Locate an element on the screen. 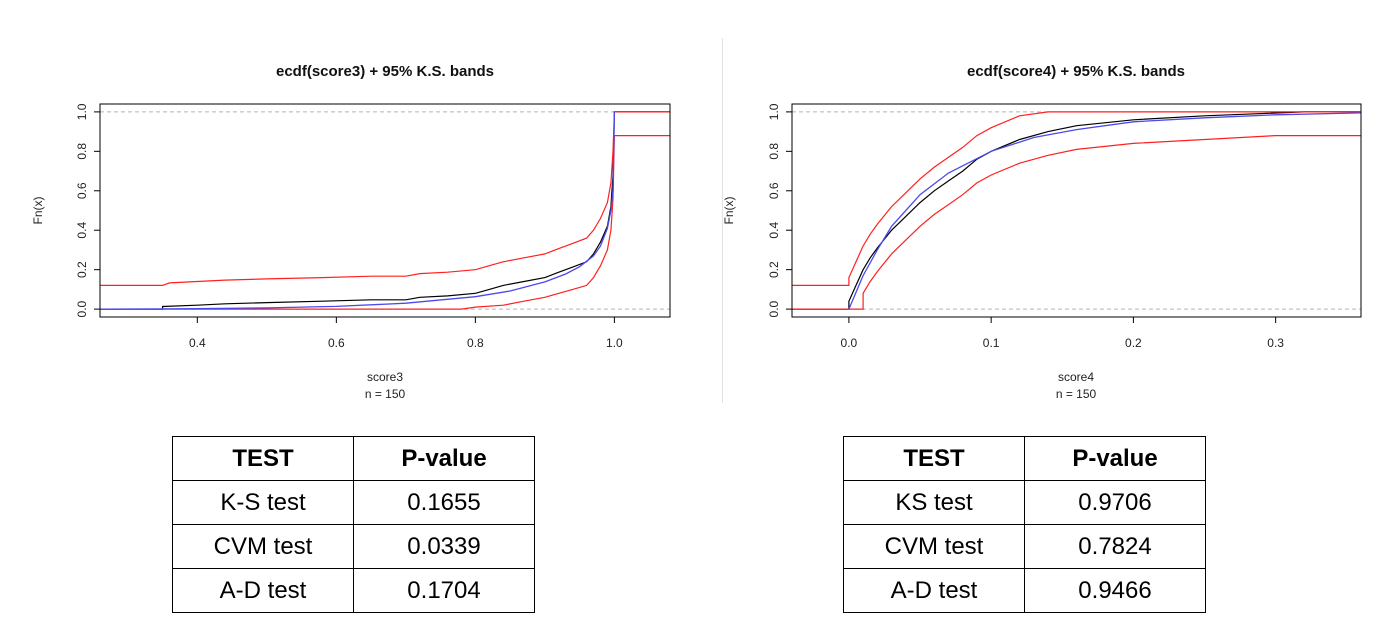  chart-1-y-tick-label-3: 0.6 is located at coordinates (82, 190).